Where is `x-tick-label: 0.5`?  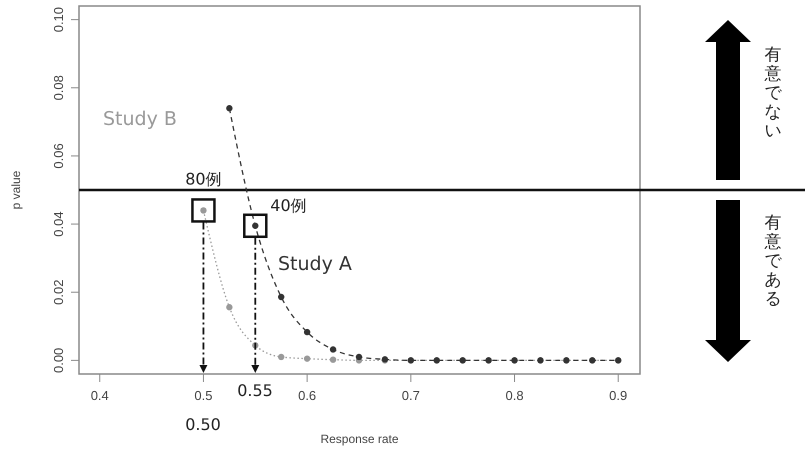 x-tick-label: 0.5 is located at coordinates (203, 395).